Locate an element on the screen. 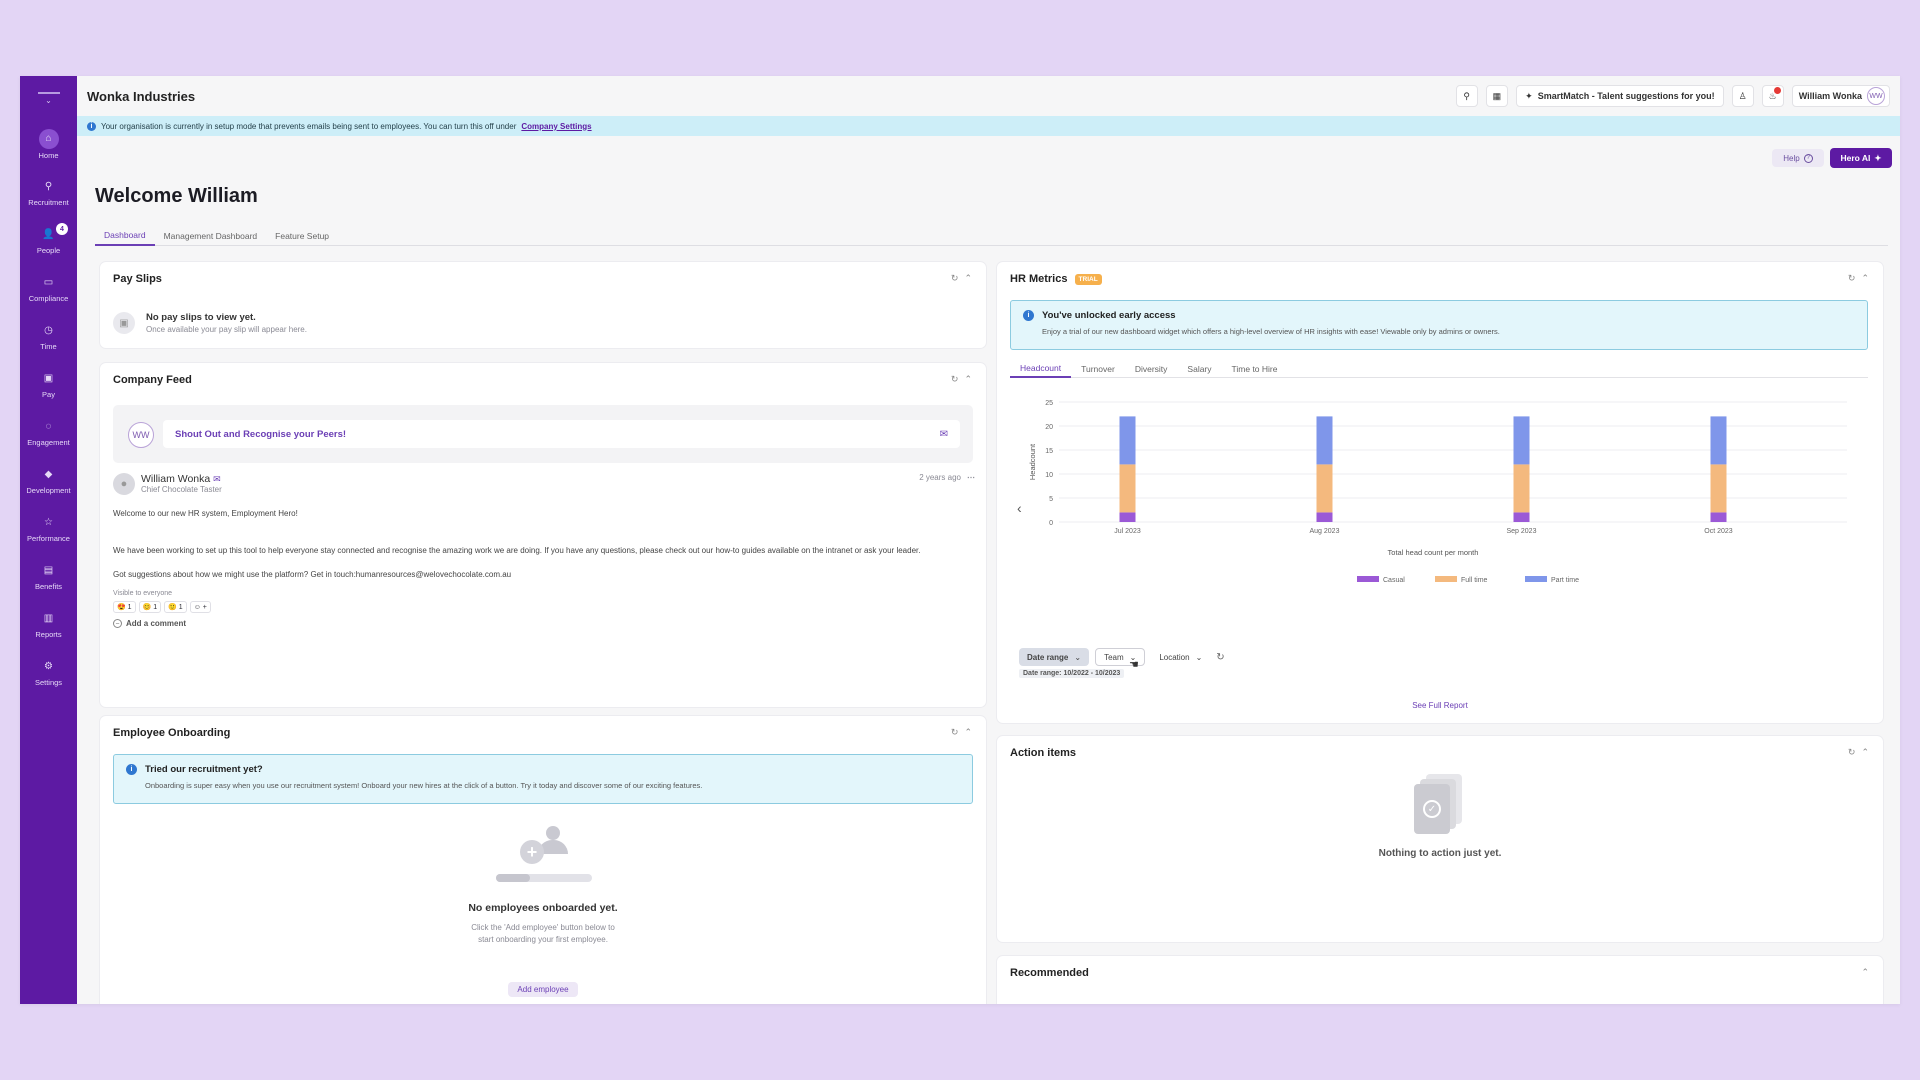 This screenshot has height=1080, width=1920. bell-icon: ♨ is located at coordinates (1772, 95).